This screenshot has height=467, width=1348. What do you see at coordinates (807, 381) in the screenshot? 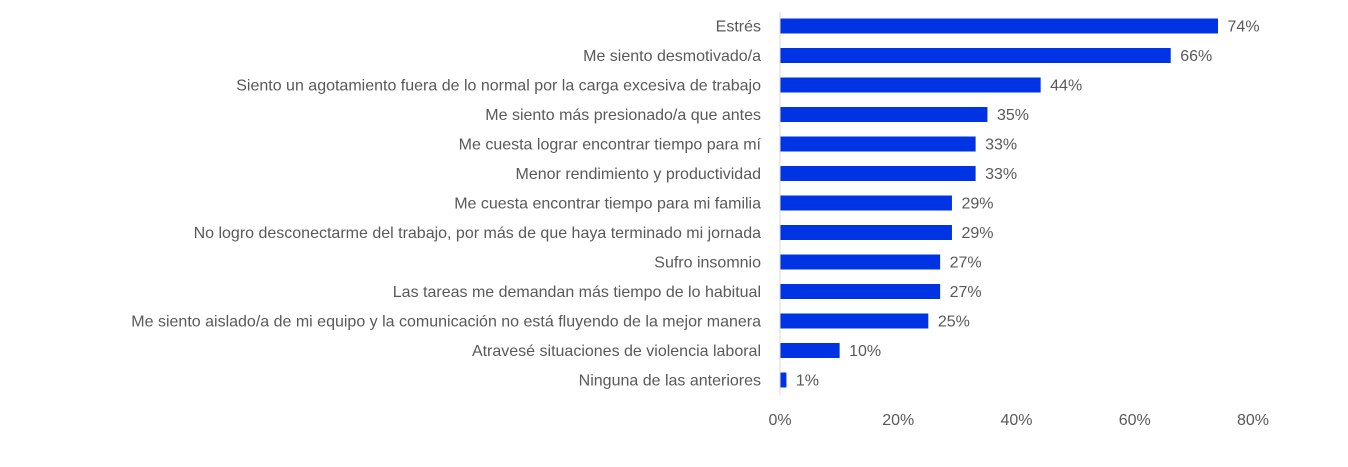
I see `data-label: 1%` at bounding box center [807, 381].